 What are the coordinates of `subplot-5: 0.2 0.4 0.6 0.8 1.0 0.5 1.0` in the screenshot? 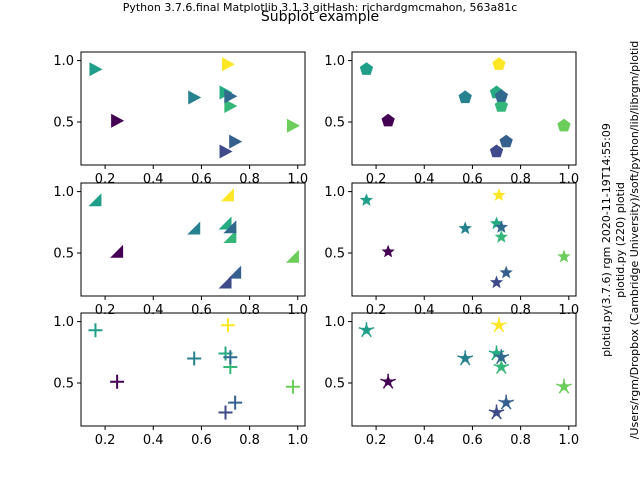 It's located at (180, 380).